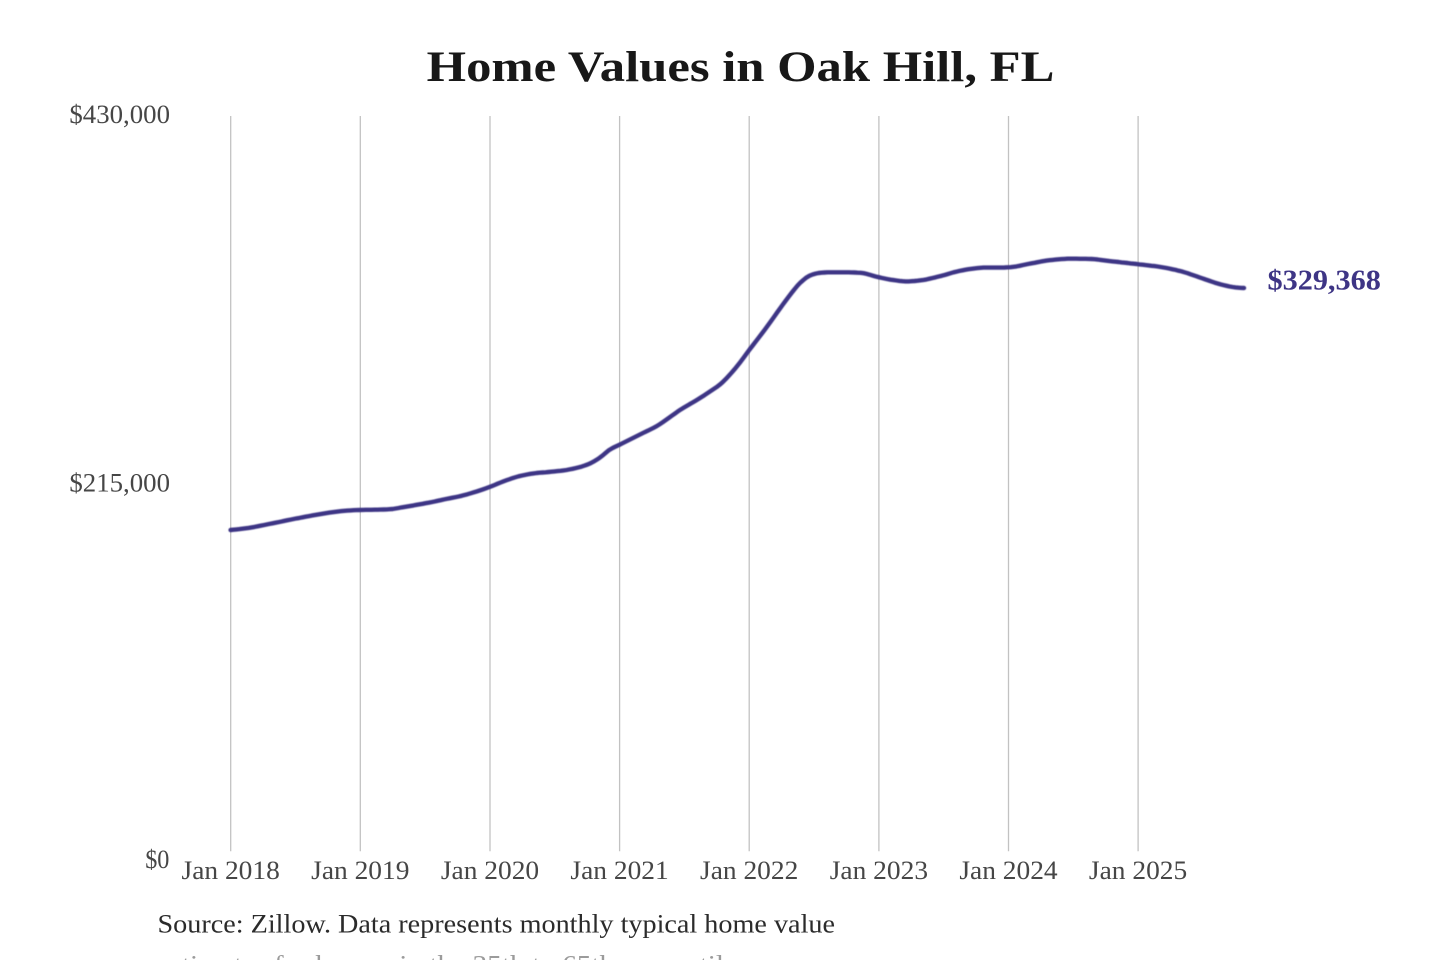 The image size is (1440, 965). I want to click on svg-text: Jan 2024, so click(1008, 870).